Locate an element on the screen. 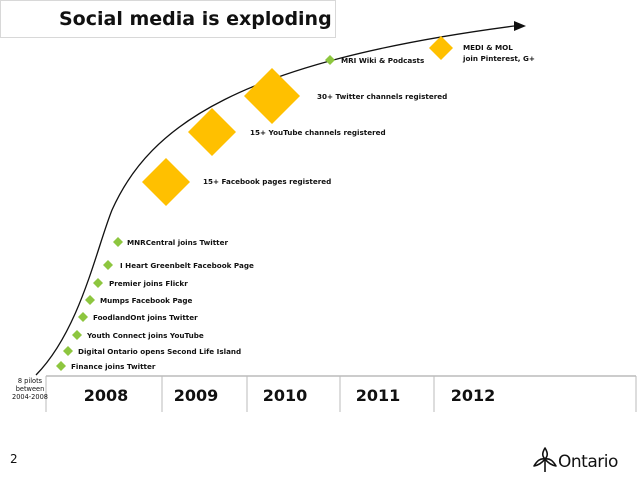 Image resolution: width=638 pixels, height=478 pixels. curve-arrowhead is located at coordinates (520, 26).